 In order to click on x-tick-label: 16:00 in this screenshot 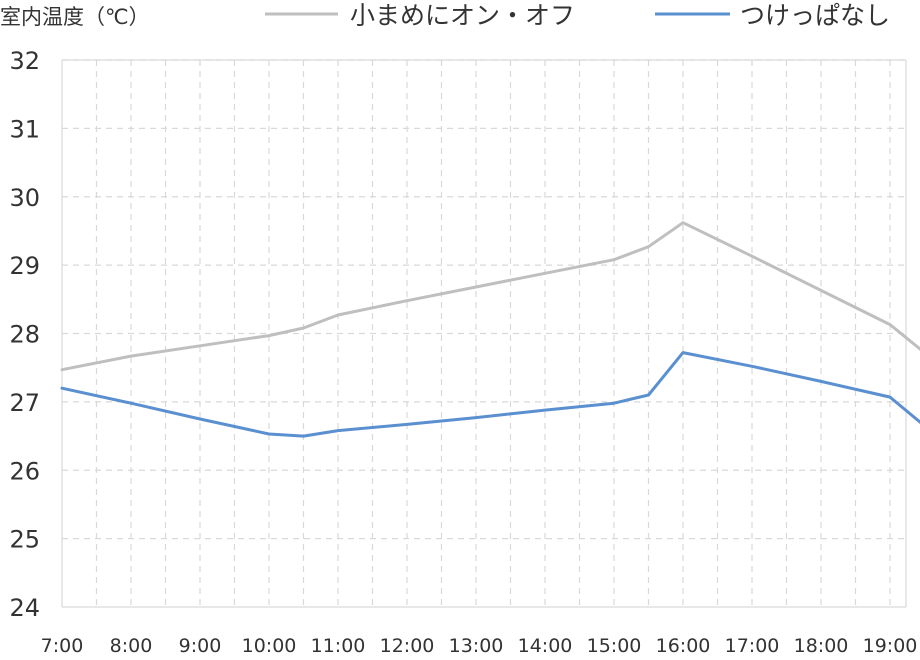, I will do `click(683, 646)`.